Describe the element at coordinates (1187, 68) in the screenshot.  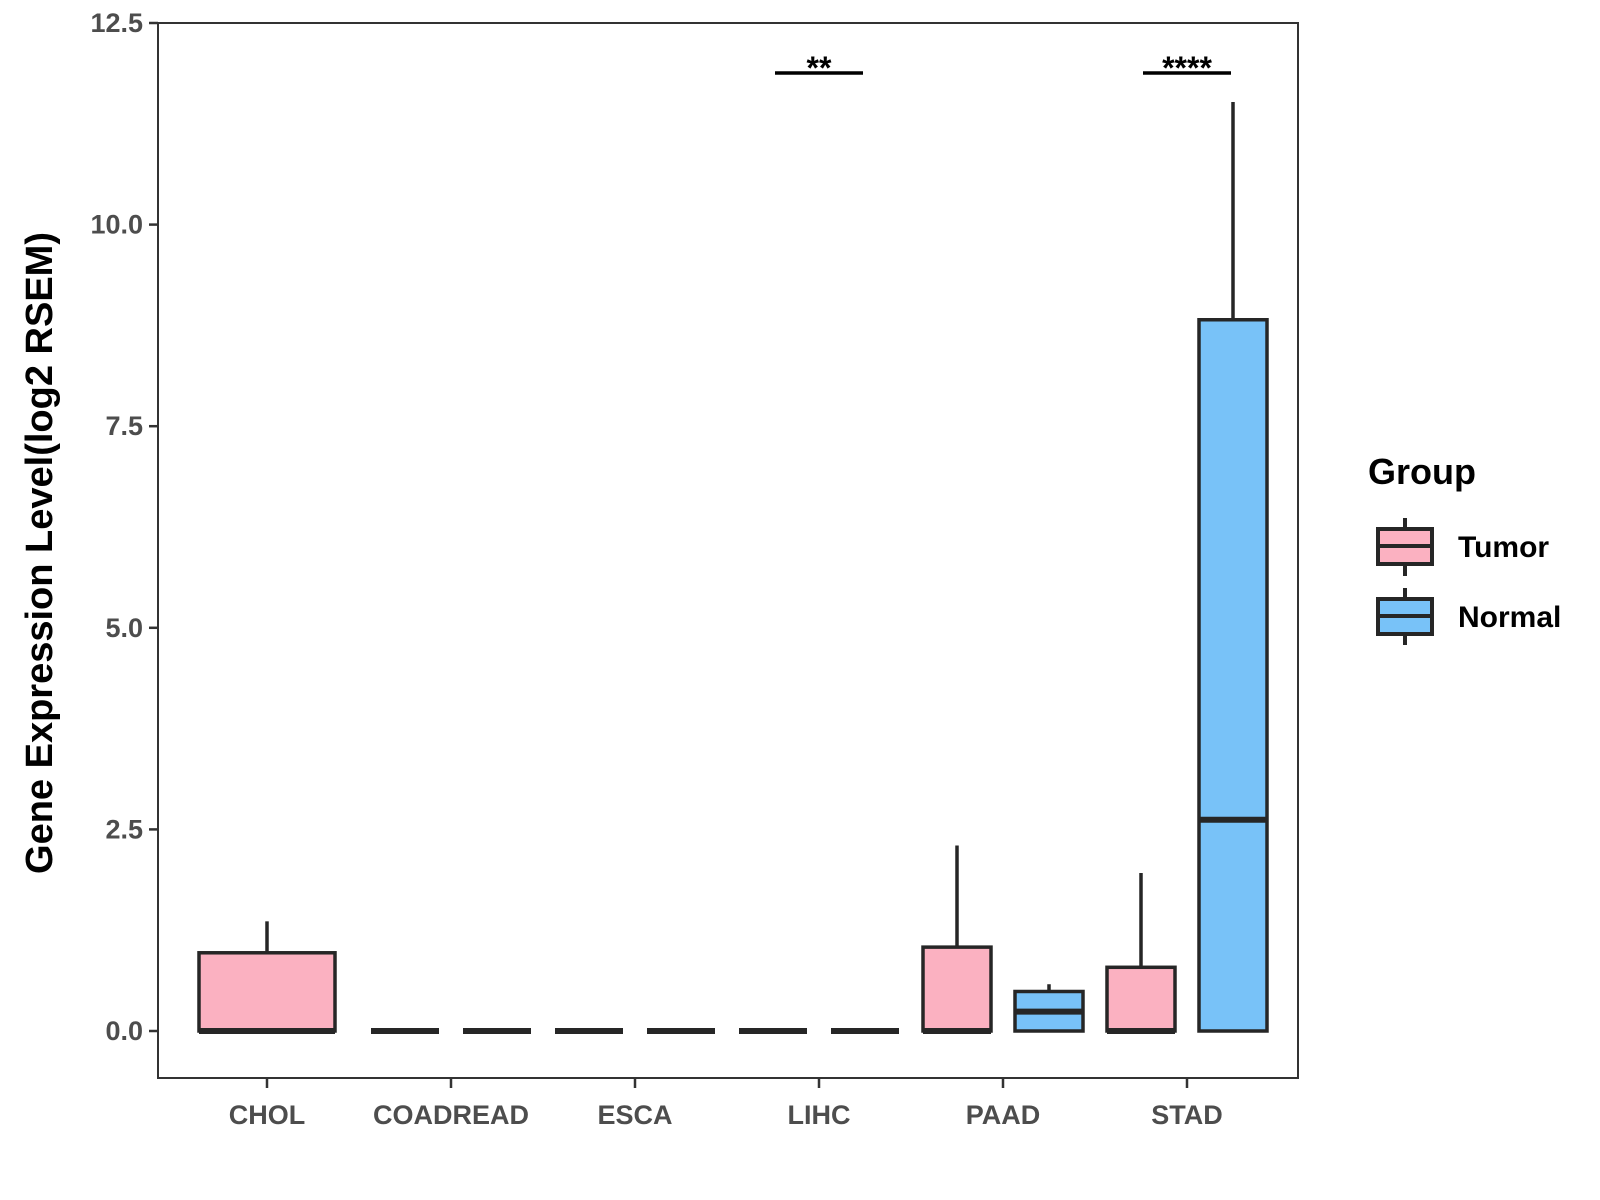
I see `significance-label-stad: ****` at that location.